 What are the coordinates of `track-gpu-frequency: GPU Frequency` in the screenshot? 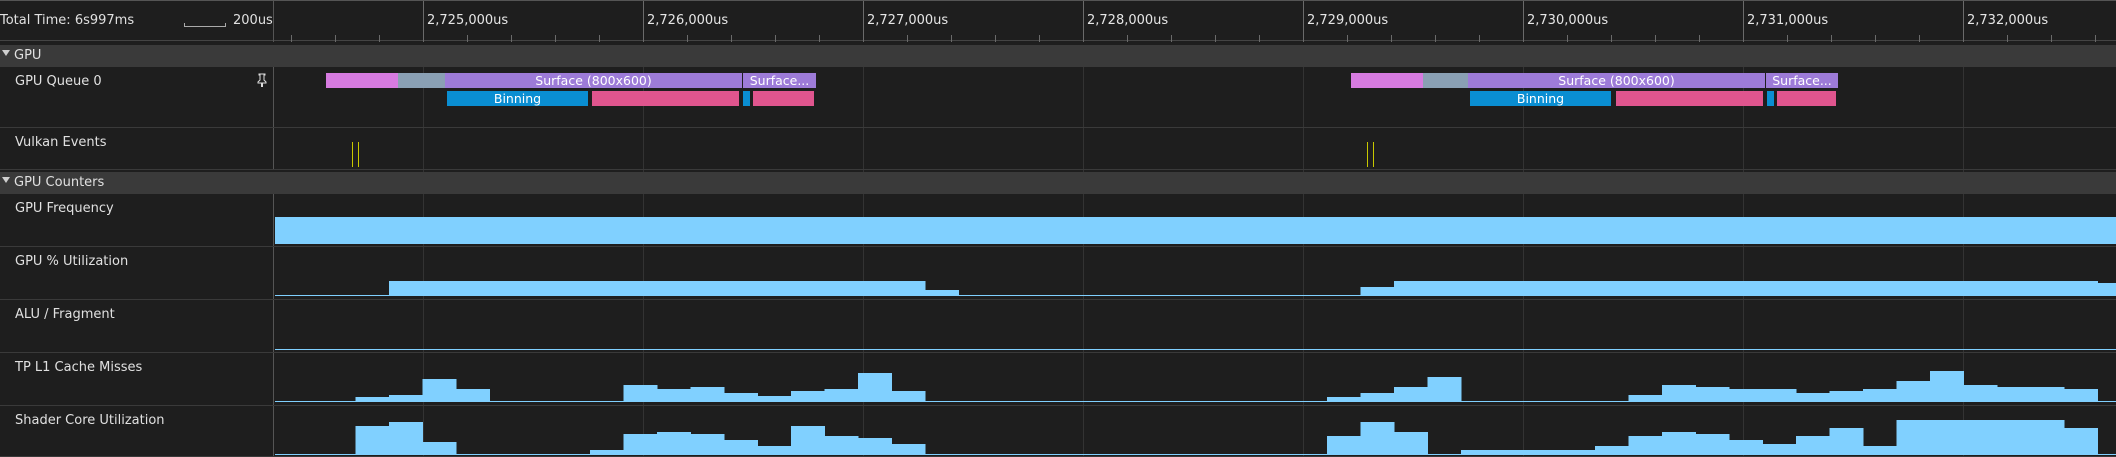 It's located at (1058, 220).